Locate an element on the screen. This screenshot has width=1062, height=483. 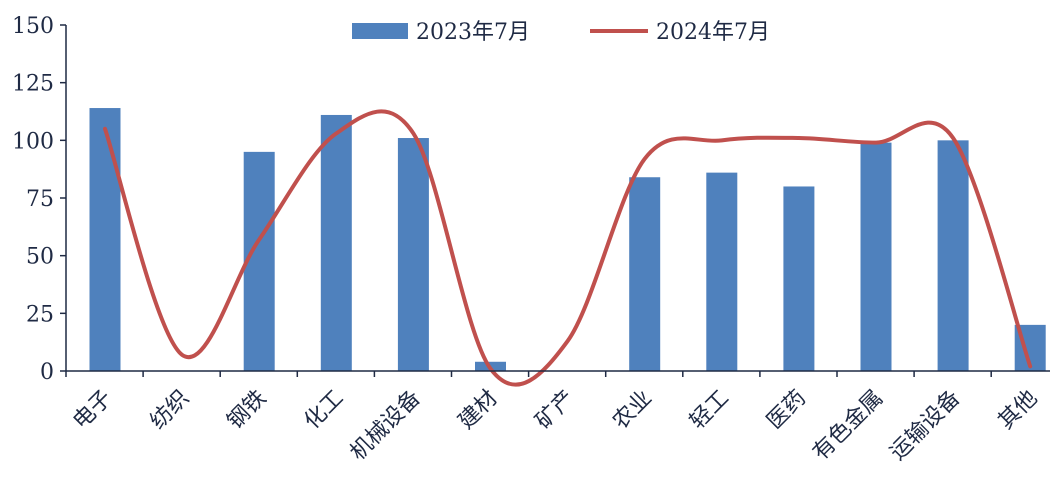
y-tick-label: 50 is located at coordinates (40, 257).